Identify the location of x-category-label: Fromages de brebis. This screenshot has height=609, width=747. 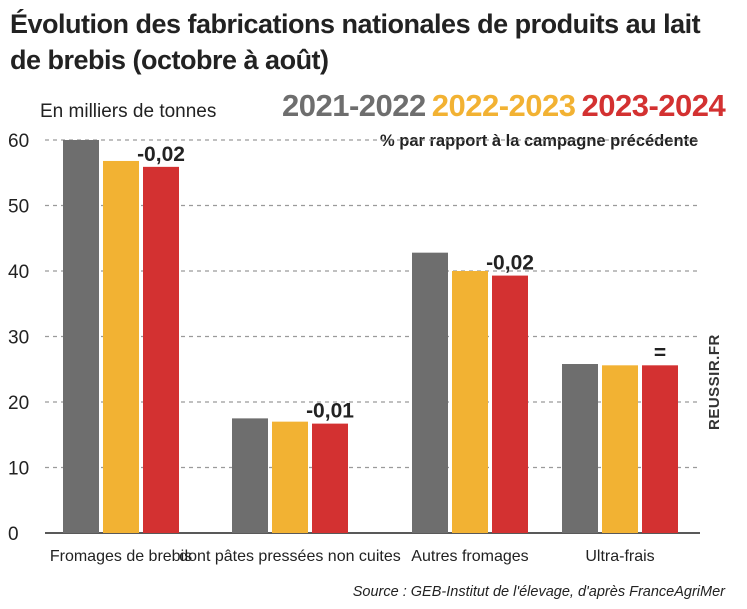
(121, 556).